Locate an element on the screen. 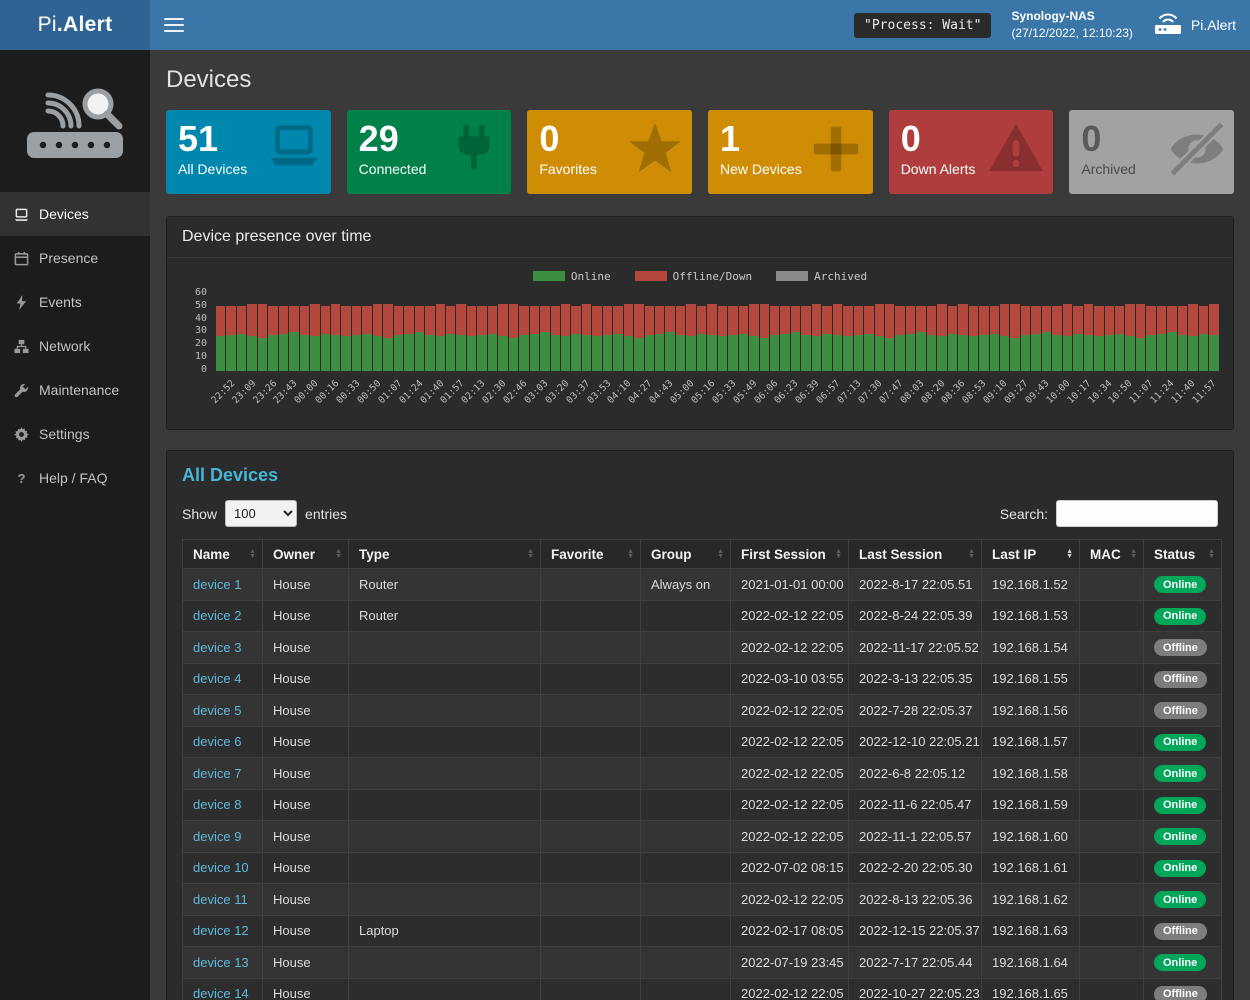 This screenshot has width=1250, height=1000. entries-select: 100 is located at coordinates (261, 513).